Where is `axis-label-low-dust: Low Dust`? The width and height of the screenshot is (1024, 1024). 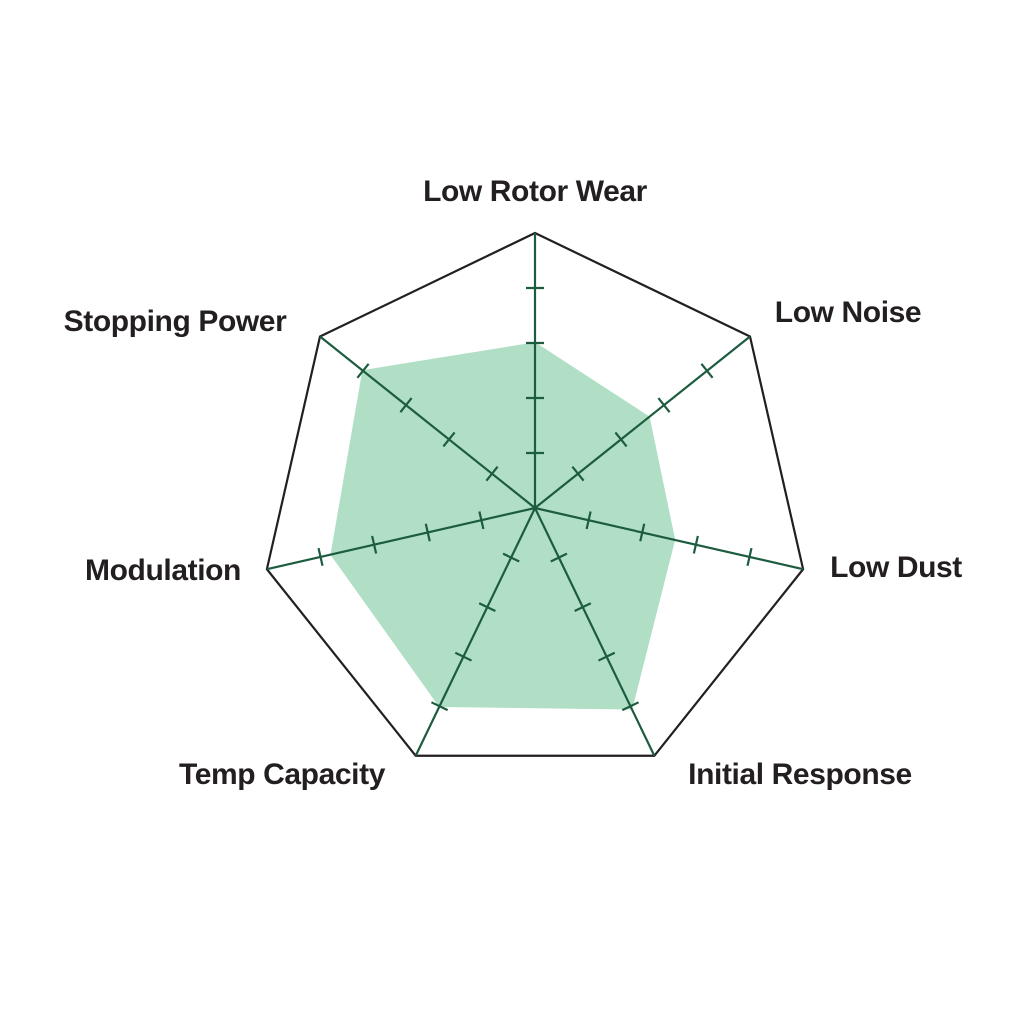 axis-label-low-dust: Low Dust is located at coordinates (896, 567).